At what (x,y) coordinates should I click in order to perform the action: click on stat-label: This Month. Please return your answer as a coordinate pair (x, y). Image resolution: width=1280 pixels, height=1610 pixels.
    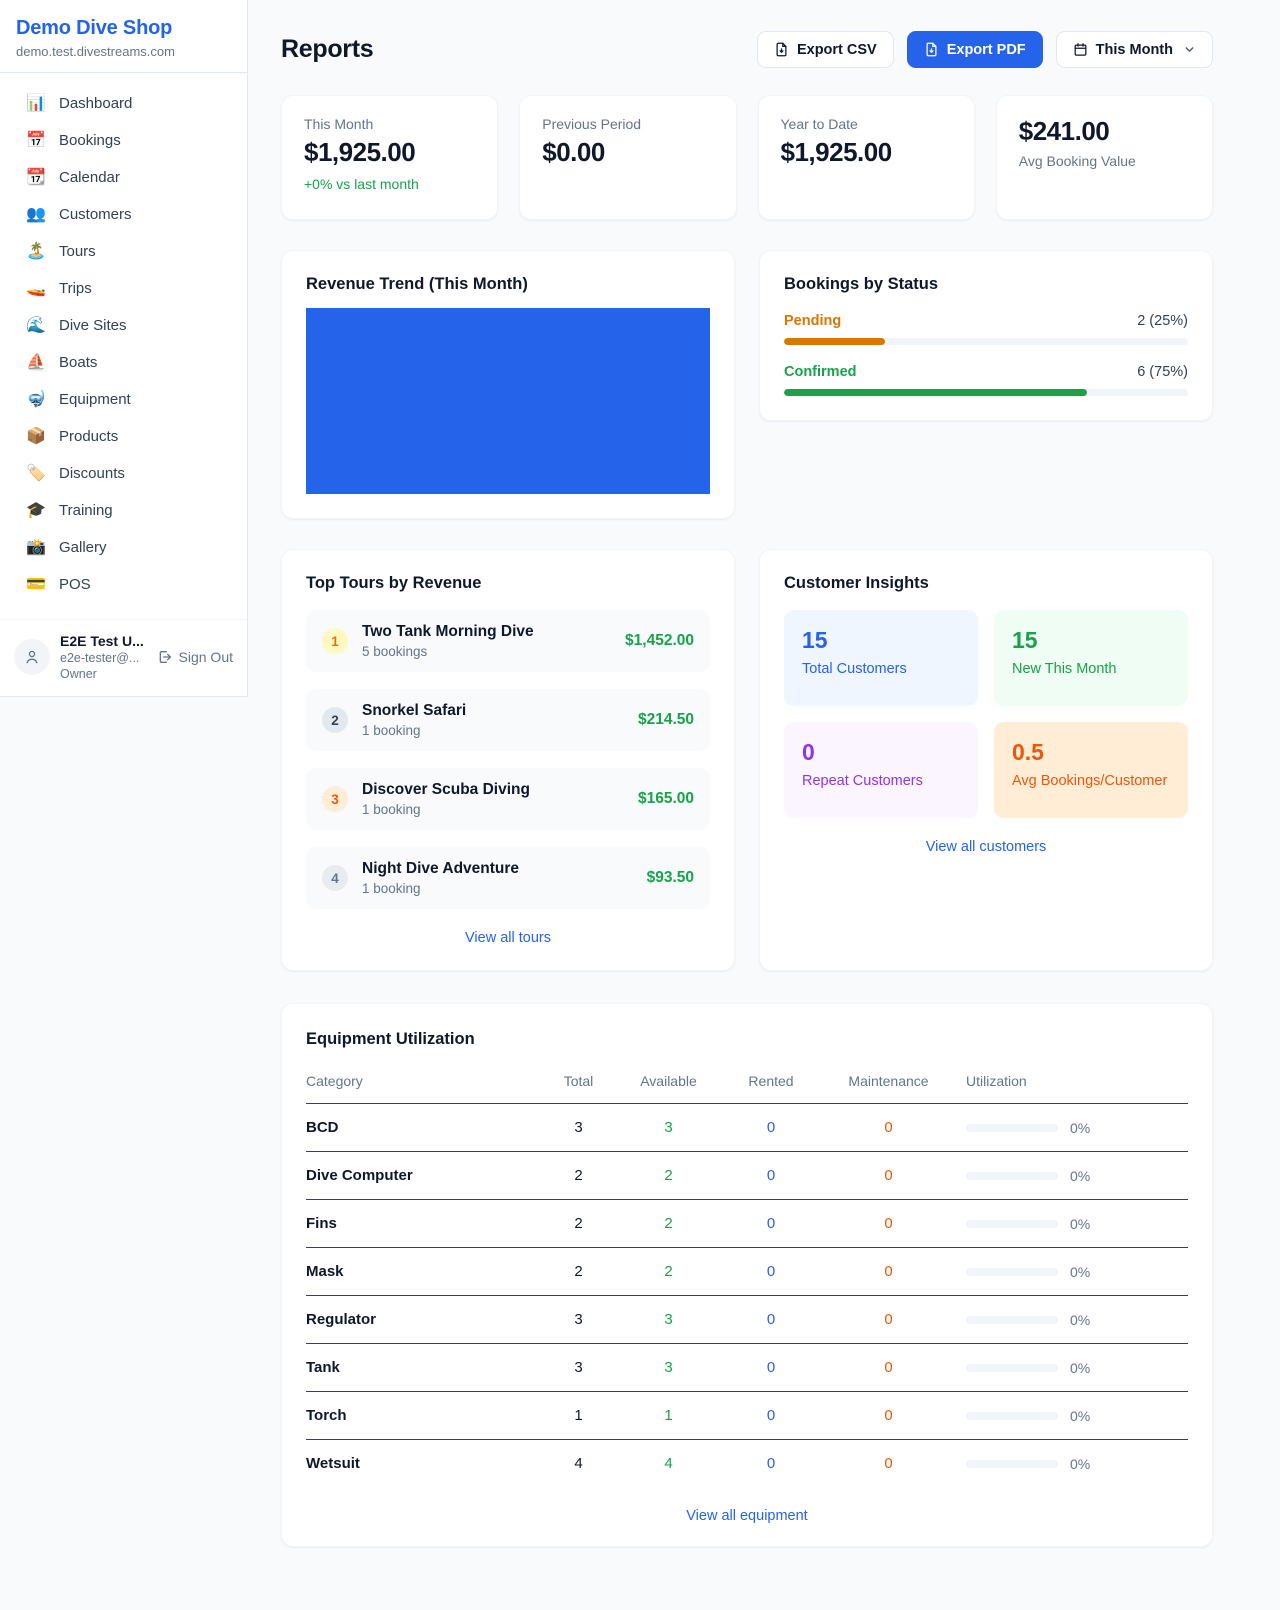
    Looking at the image, I should click on (339, 124).